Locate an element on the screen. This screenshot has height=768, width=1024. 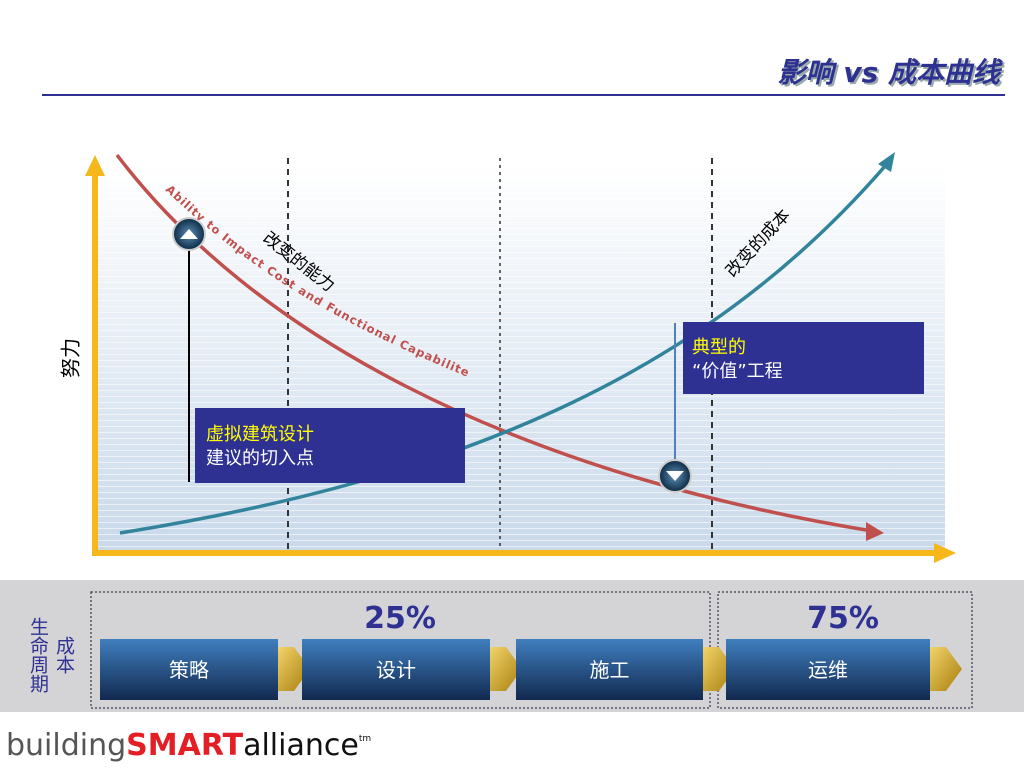
share: 25% is located at coordinates (400, 618).